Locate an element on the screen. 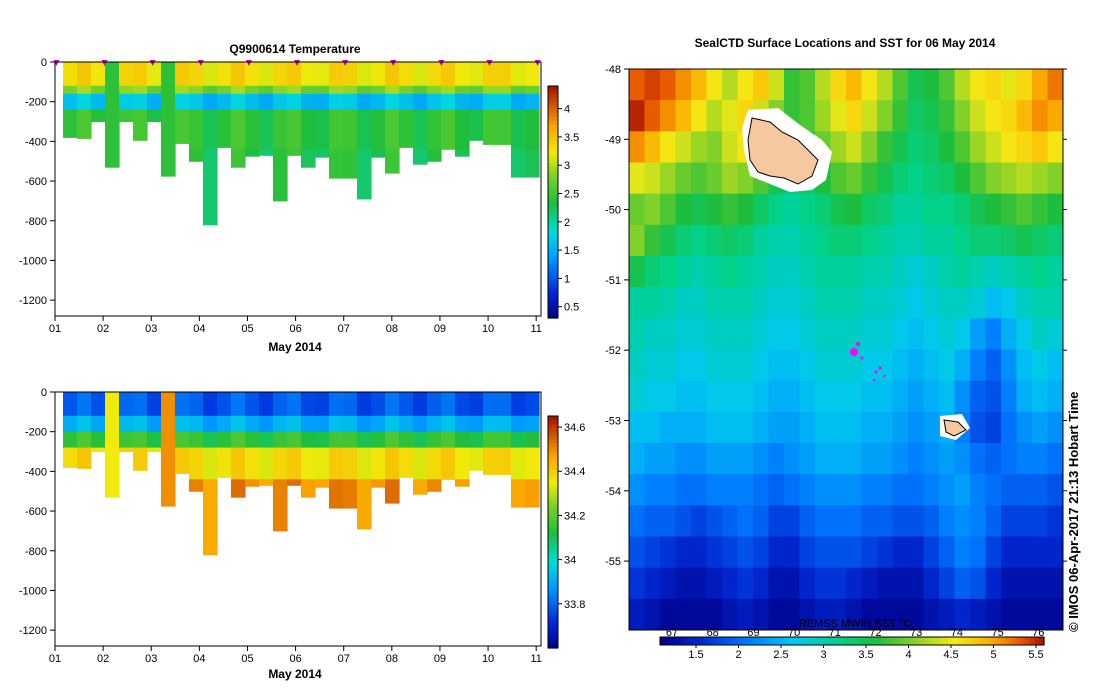 Image resolution: width=1099 pixels, height=700 pixels. x-tick-label: 09 is located at coordinates (440, 329).